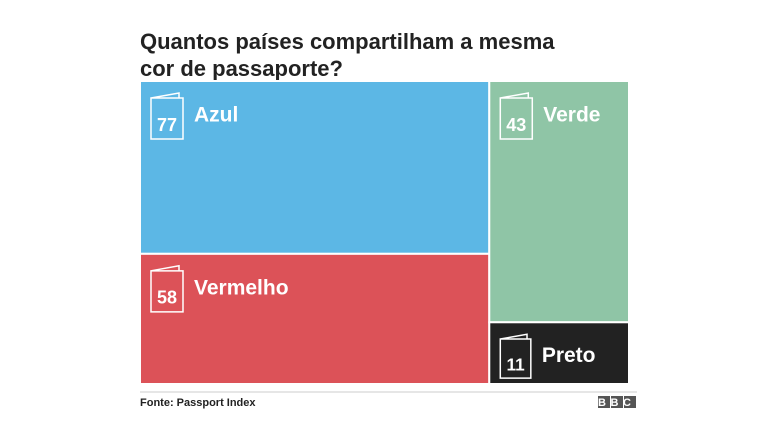 This screenshot has height=435, width=774. What do you see at coordinates (347, 41) in the screenshot?
I see `chart-title: Quantos países compartilham a mesma` at bounding box center [347, 41].